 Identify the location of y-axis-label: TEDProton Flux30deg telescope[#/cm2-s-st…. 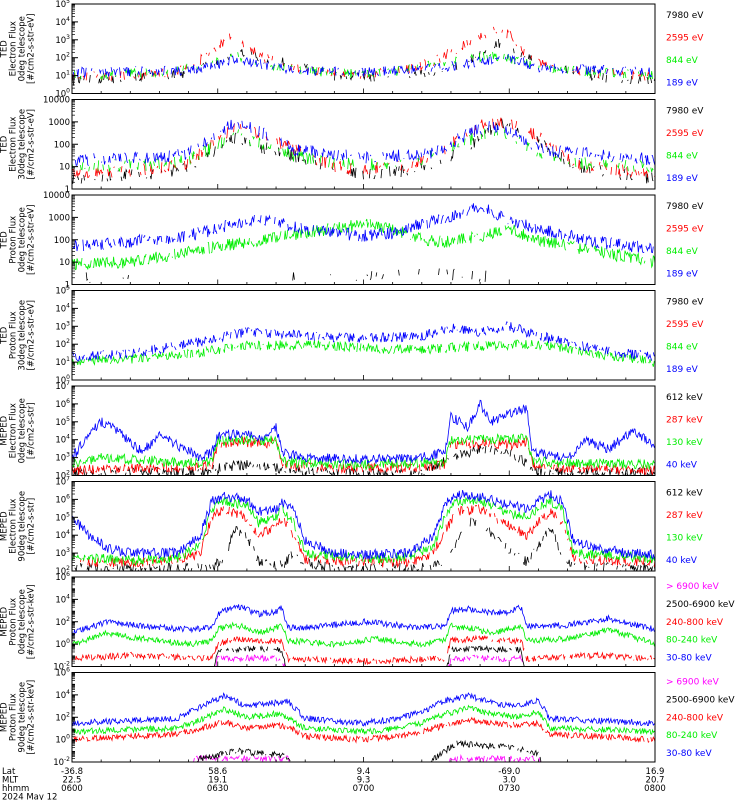
(18, 335).